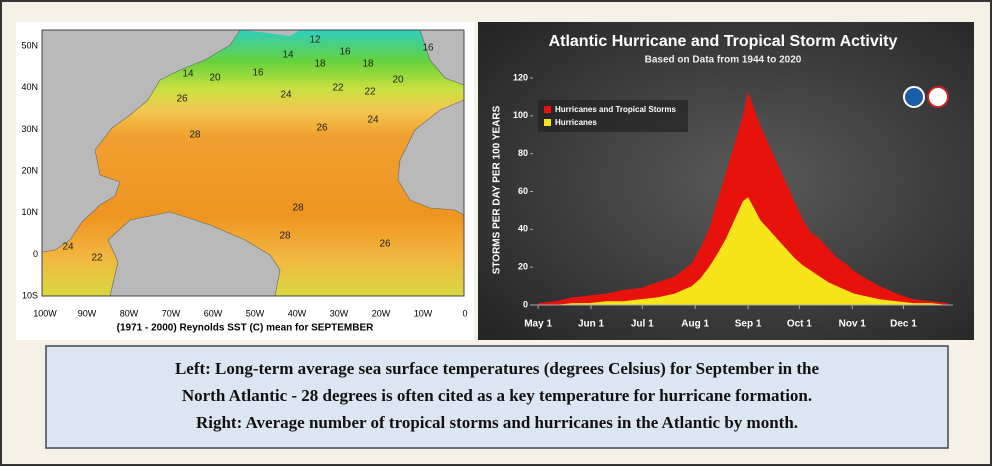 This screenshot has height=471, width=992. Describe the element at coordinates (29, 129) in the screenshot. I see `lat-label: 30N` at that location.